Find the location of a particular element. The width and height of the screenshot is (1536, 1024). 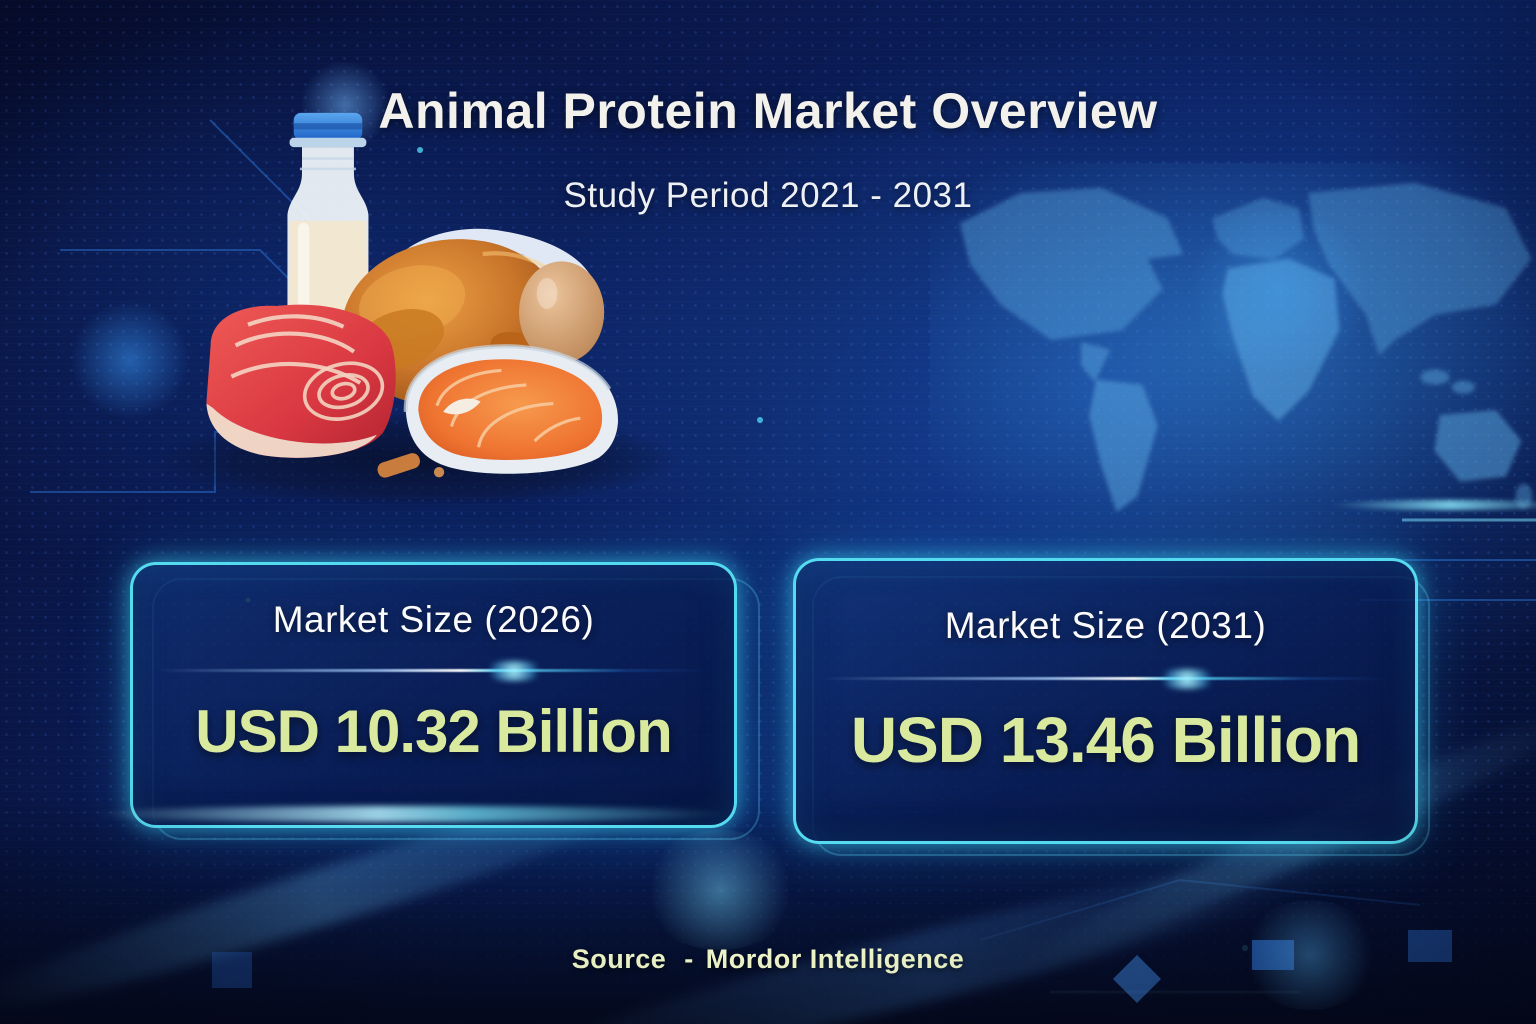

raw-beef-cut is located at coordinates (301, 381).